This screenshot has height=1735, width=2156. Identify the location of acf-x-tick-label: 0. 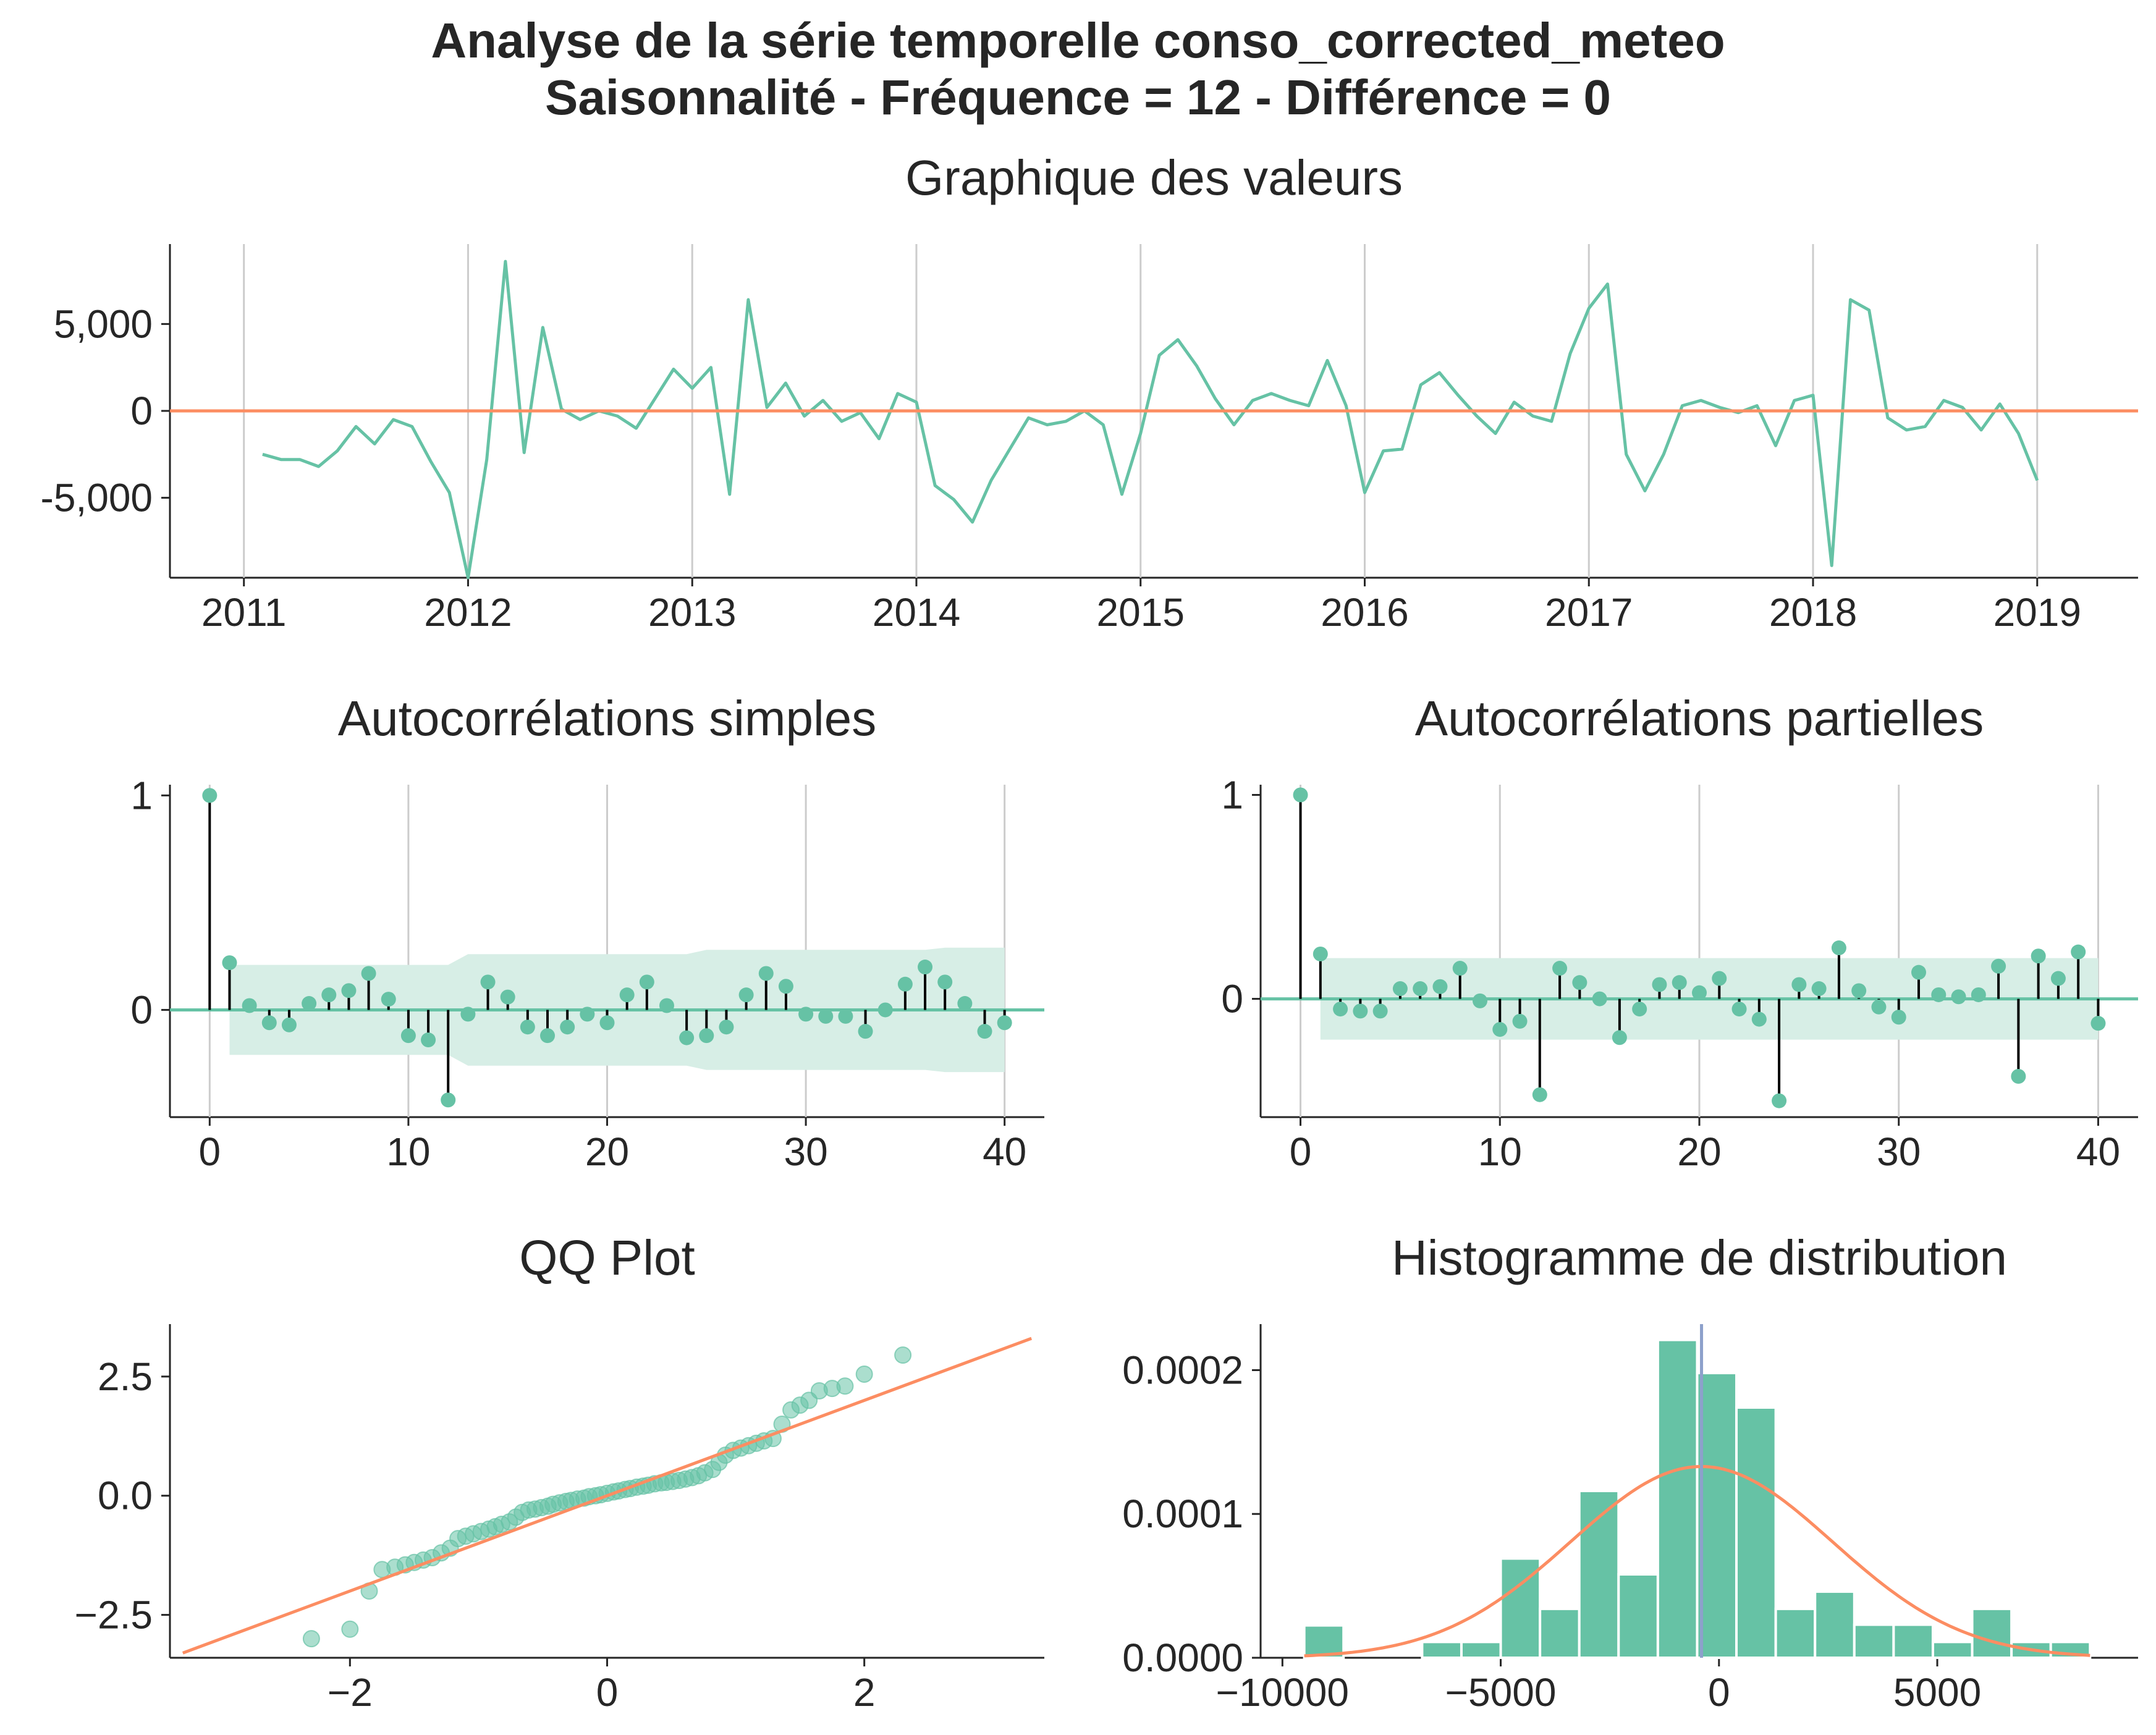
(210, 1151).